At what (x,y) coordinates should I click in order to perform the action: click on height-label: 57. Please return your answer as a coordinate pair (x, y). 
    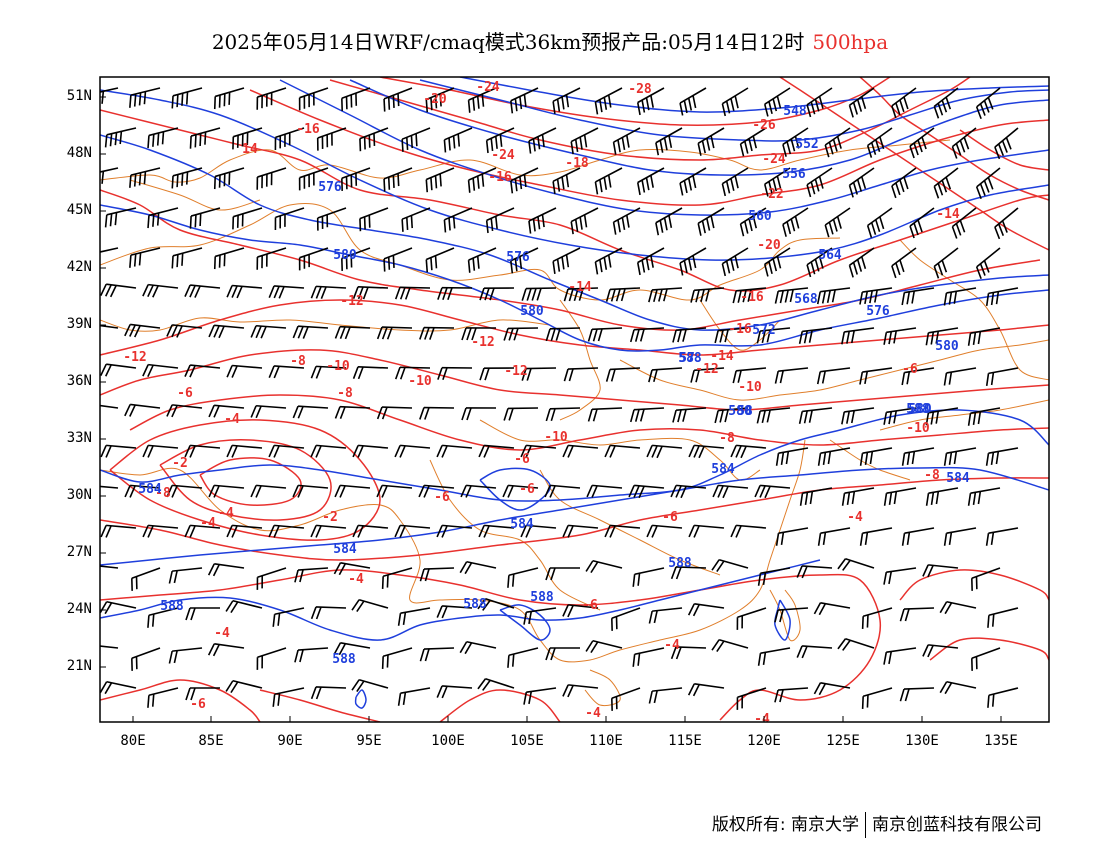
    Looking at the image, I should click on (687, 358).